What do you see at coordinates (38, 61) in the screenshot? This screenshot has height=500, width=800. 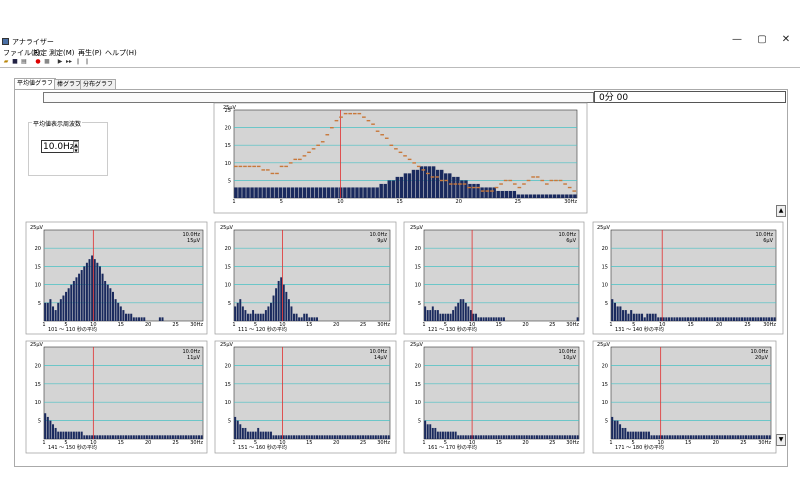 I see `record-icon: ●` at bounding box center [38, 61].